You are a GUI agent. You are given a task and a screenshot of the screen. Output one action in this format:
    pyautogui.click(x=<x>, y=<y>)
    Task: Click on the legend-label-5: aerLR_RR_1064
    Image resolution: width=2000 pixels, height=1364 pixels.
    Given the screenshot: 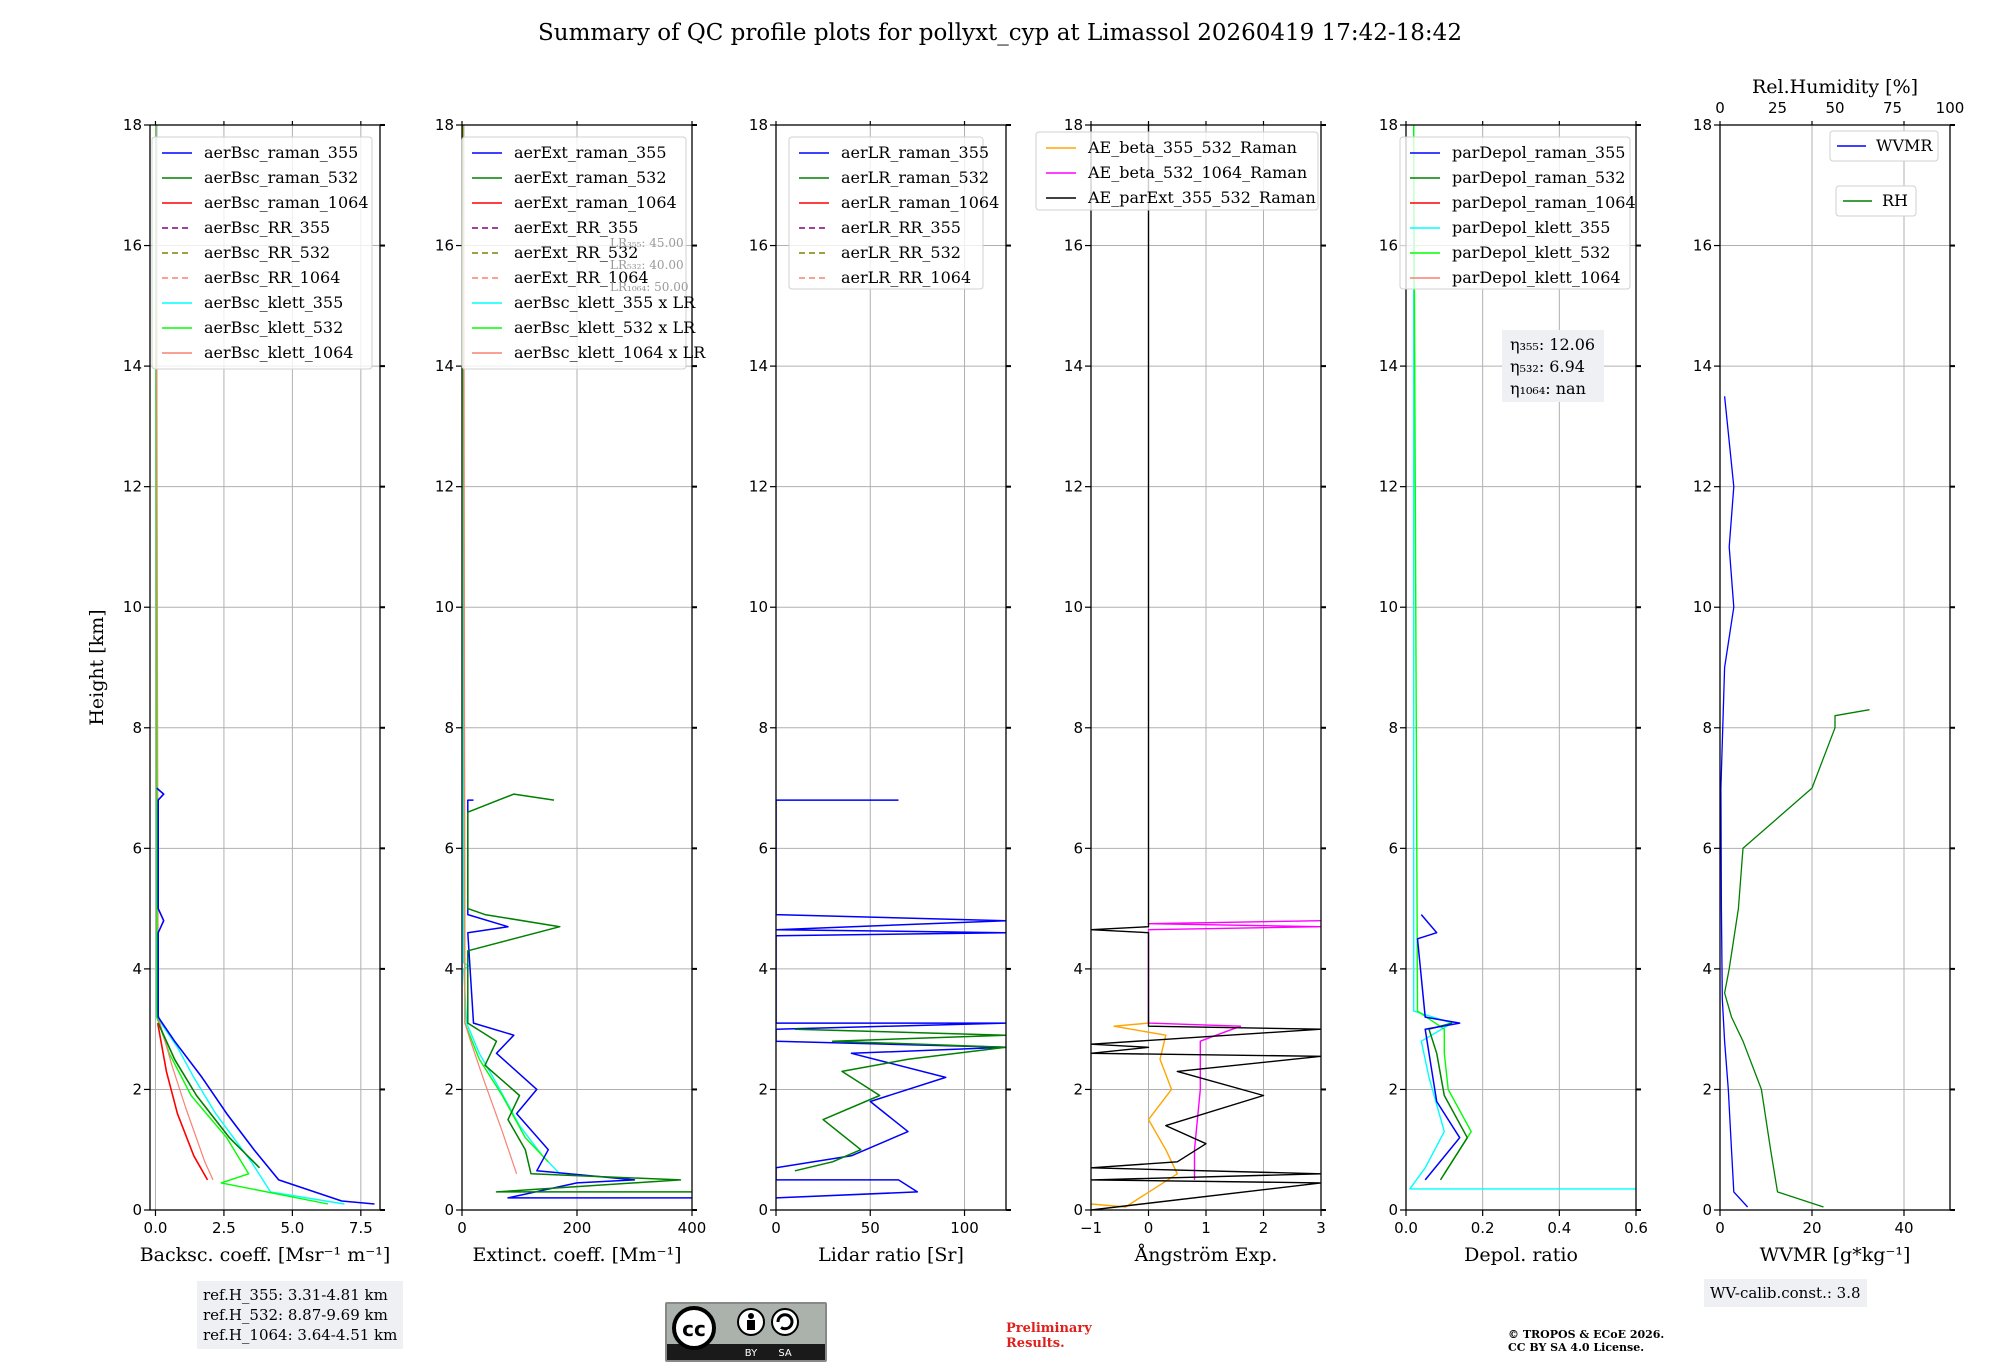 What is the action you would take?
    pyautogui.click(x=906, y=277)
    